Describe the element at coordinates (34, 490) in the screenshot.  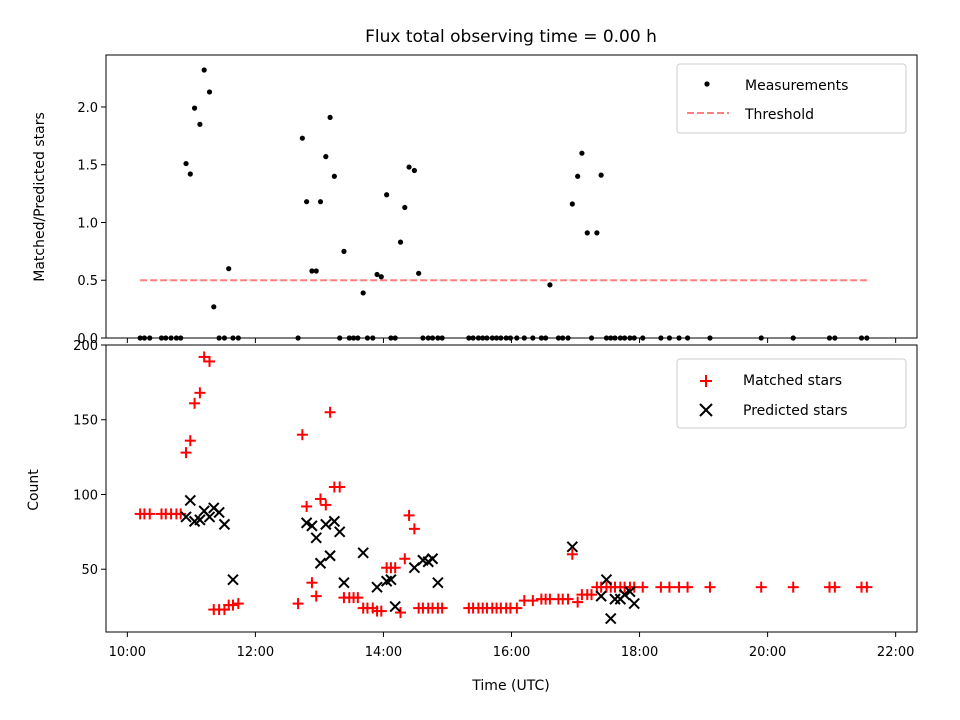
I see `bottom-y-axis-label: Count` at that location.